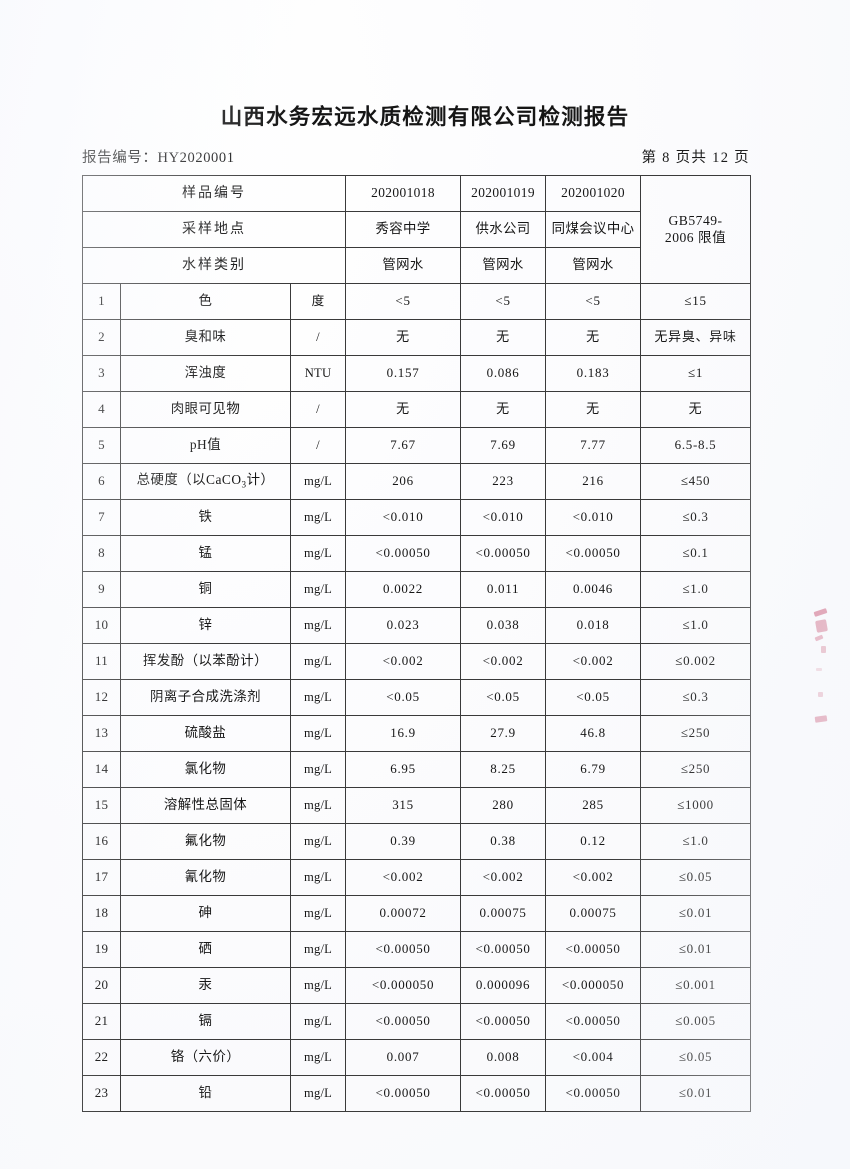 This screenshot has height=1169, width=850. Describe the element at coordinates (101, 1057) in the screenshot. I see `row-index: 22` at that location.